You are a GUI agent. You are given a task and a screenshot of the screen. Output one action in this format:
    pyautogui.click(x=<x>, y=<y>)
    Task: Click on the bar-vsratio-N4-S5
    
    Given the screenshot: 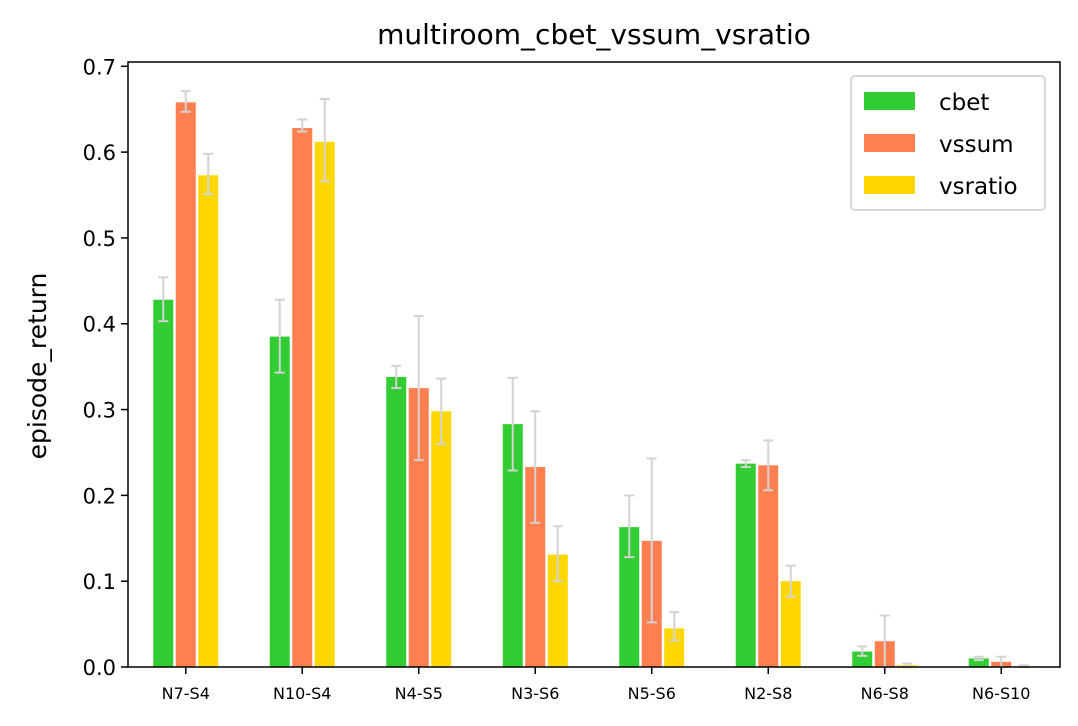 What is the action you would take?
    pyautogui.click(x=441, y=539)
    